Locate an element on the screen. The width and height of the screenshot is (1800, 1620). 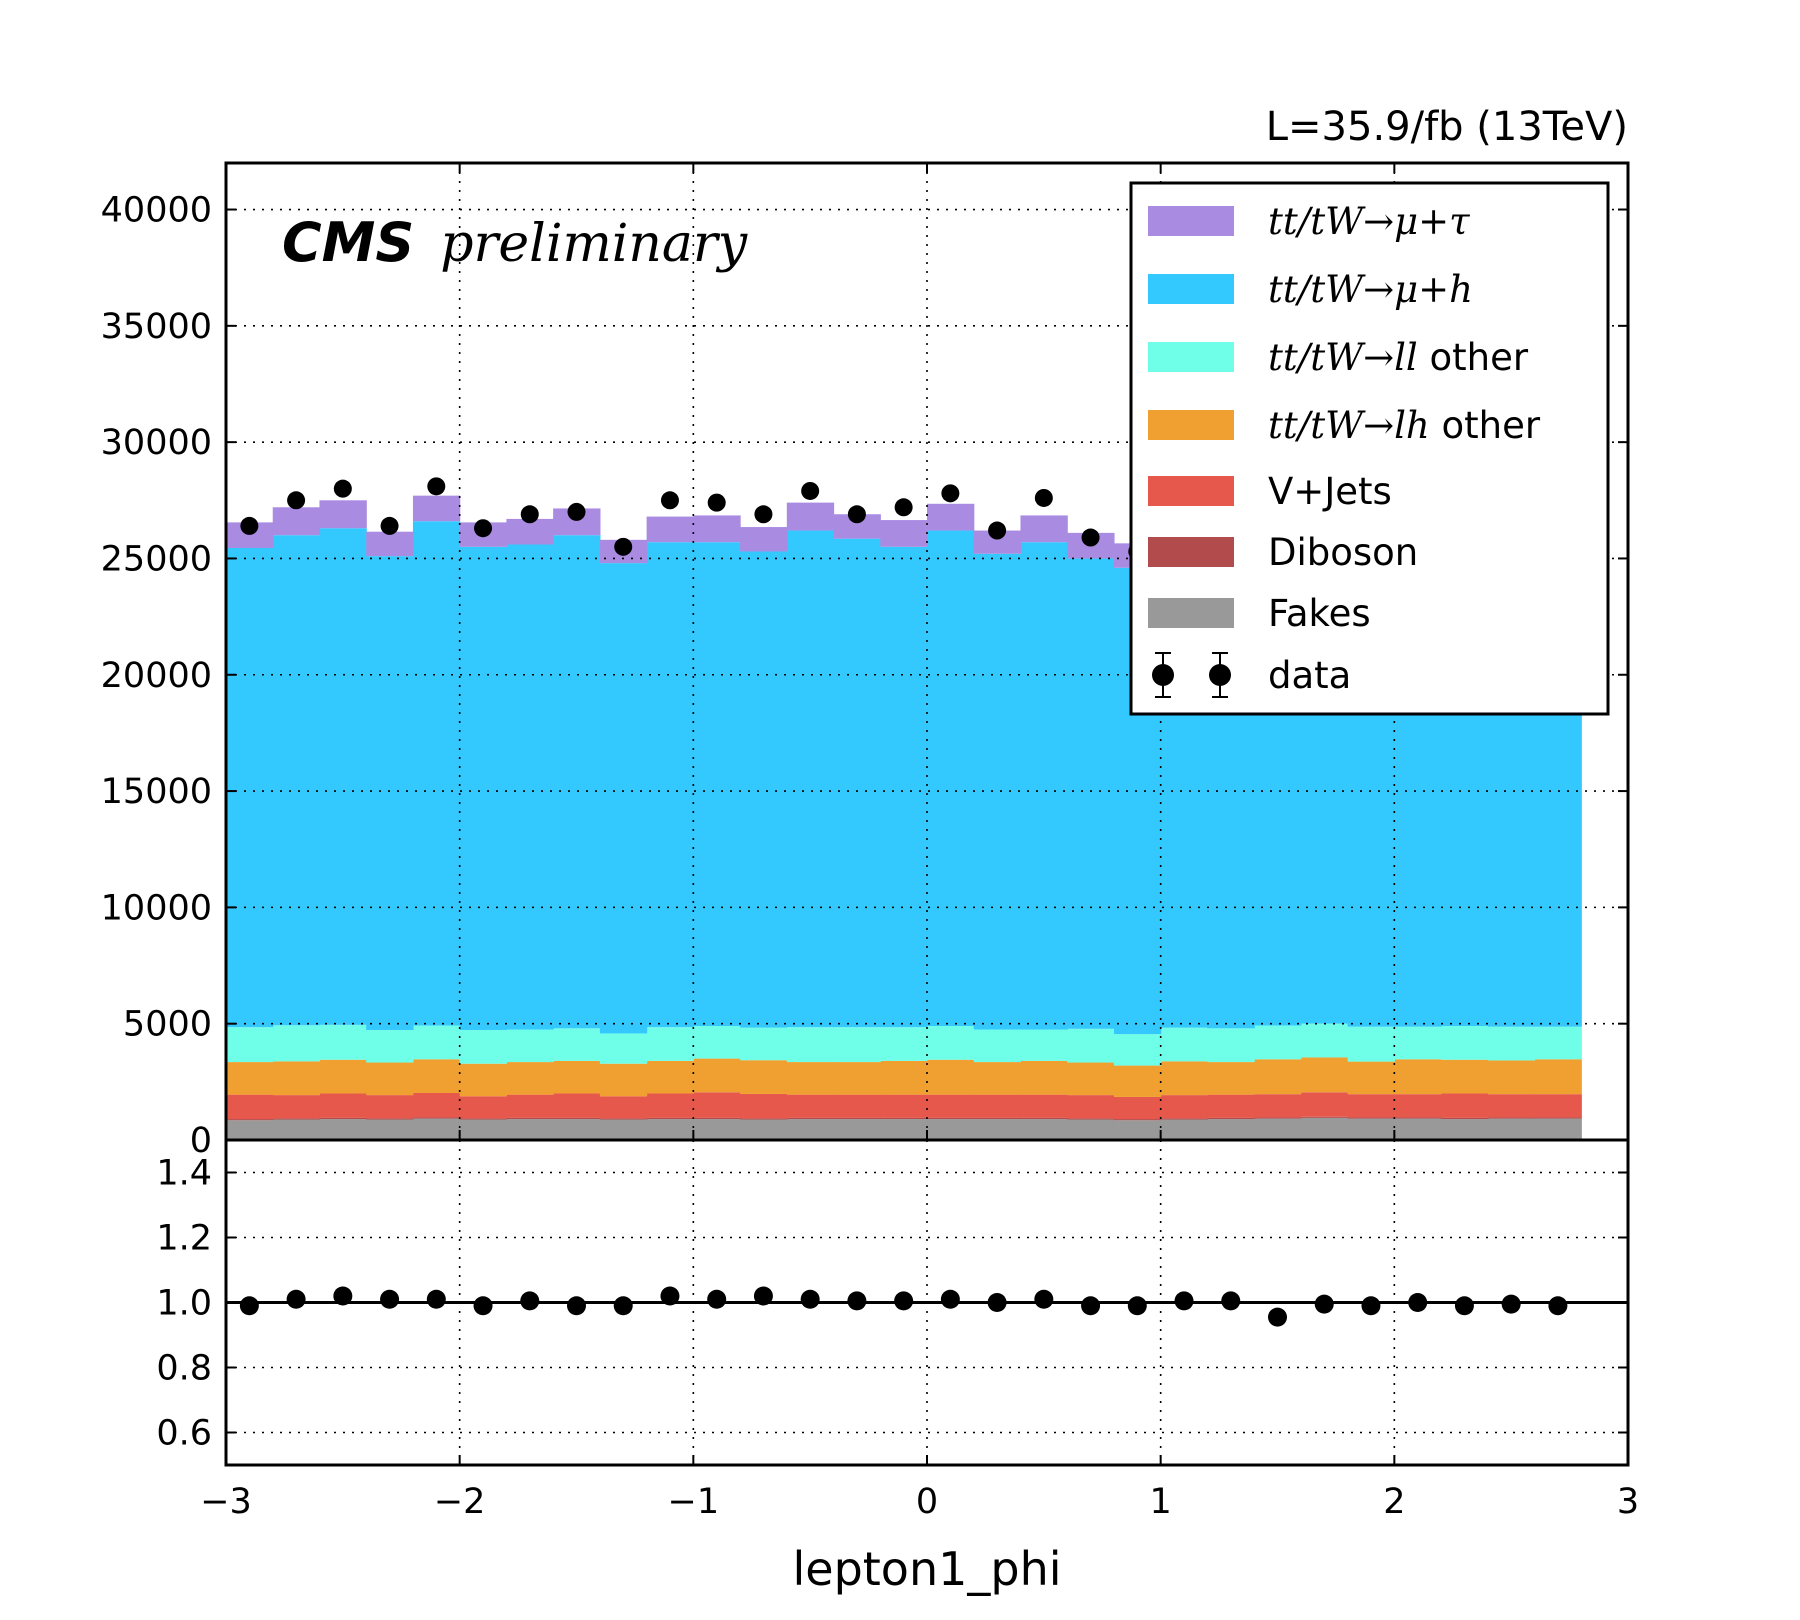
legend-label: tt/tW→μ+h is located at coordinates (1370, 289).